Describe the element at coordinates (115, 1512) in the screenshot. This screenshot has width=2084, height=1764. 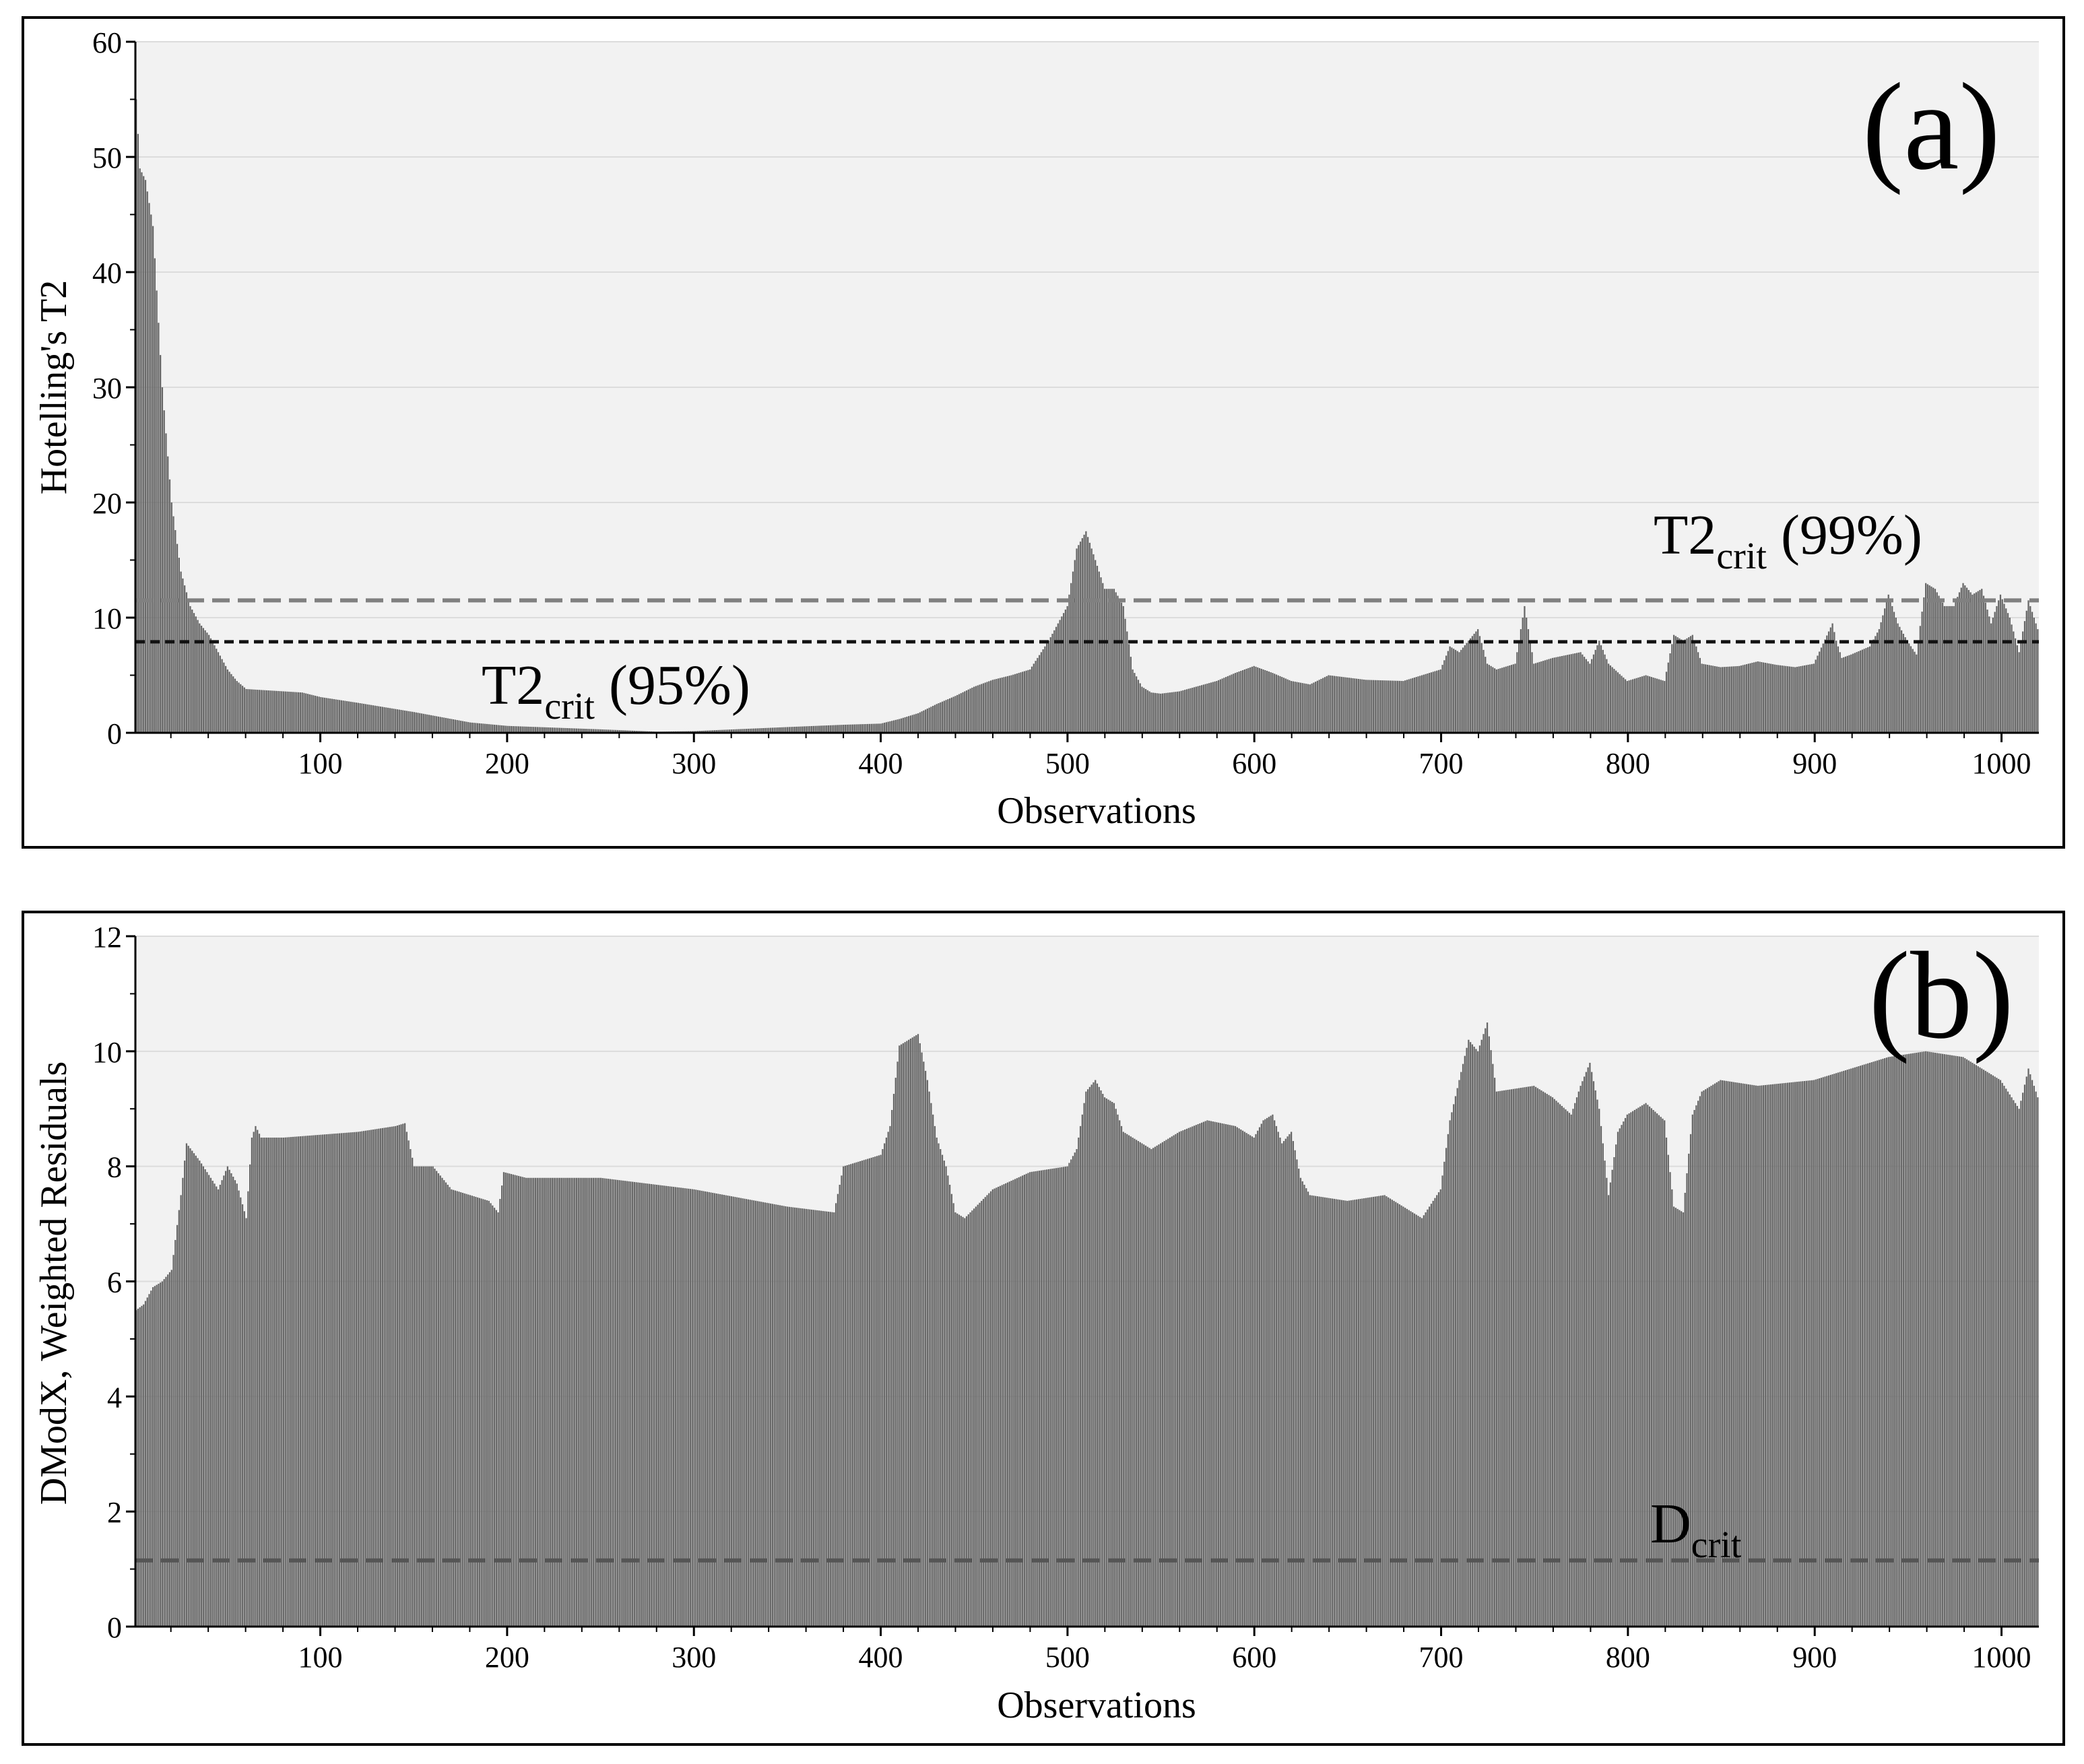
I see `y-tick-label: 2` at that location.